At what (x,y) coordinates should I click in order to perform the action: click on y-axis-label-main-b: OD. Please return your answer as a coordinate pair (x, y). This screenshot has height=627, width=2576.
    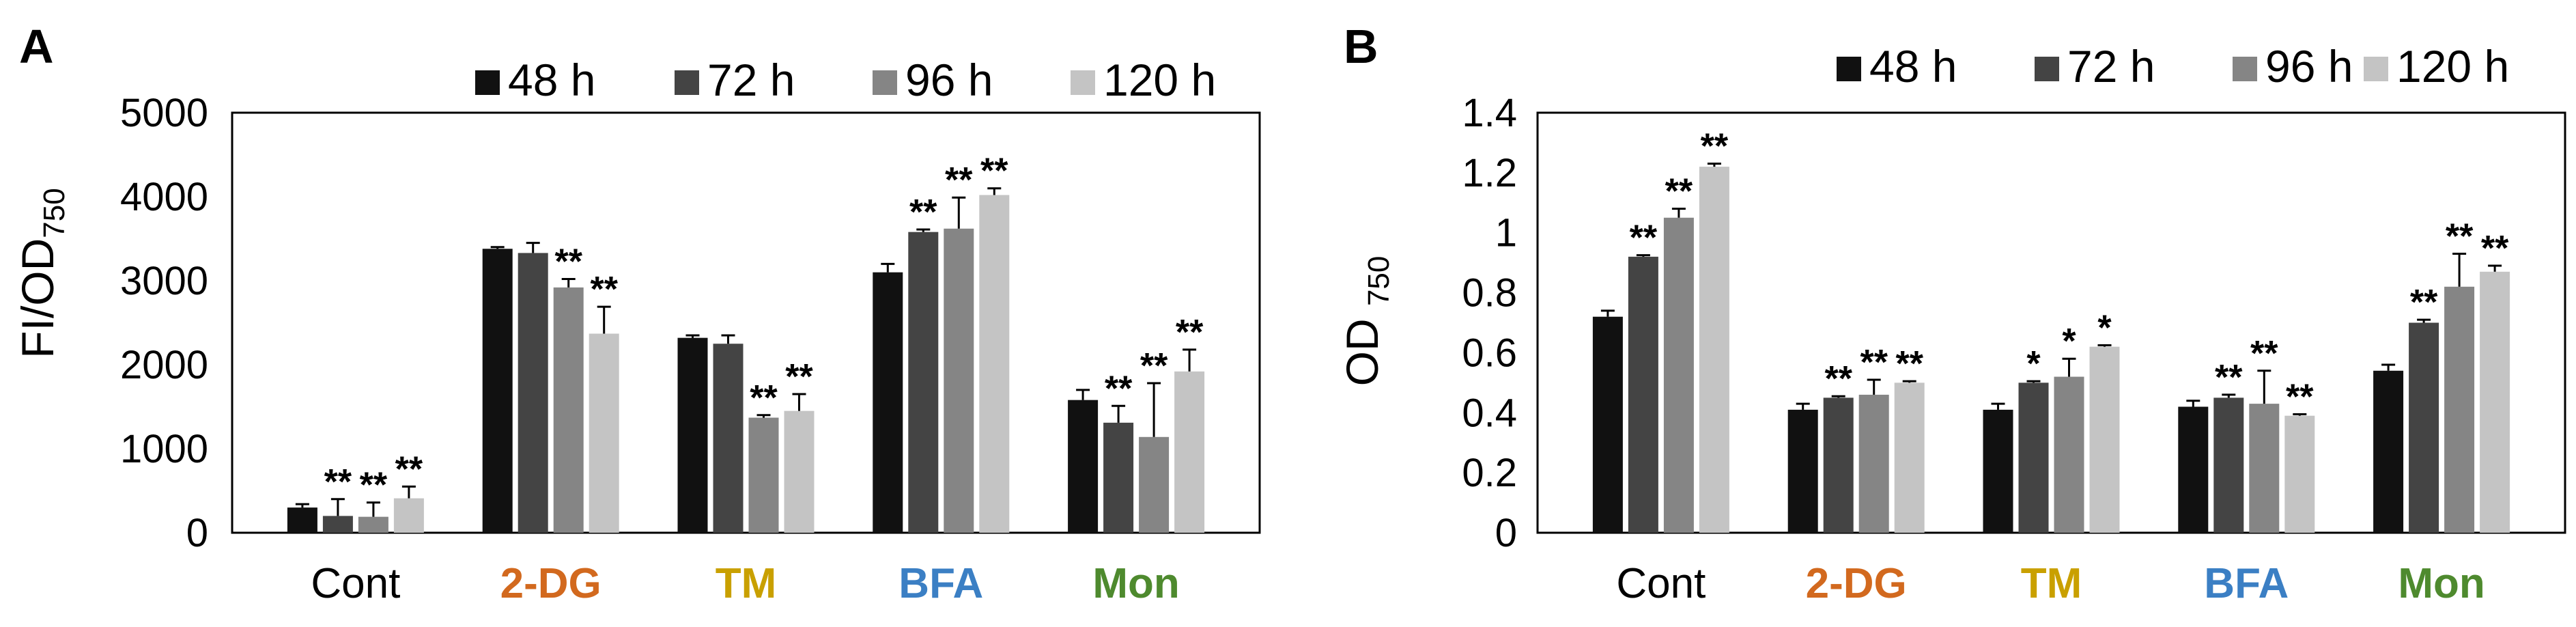
    Looking at the image, I should click on (1362, 346).